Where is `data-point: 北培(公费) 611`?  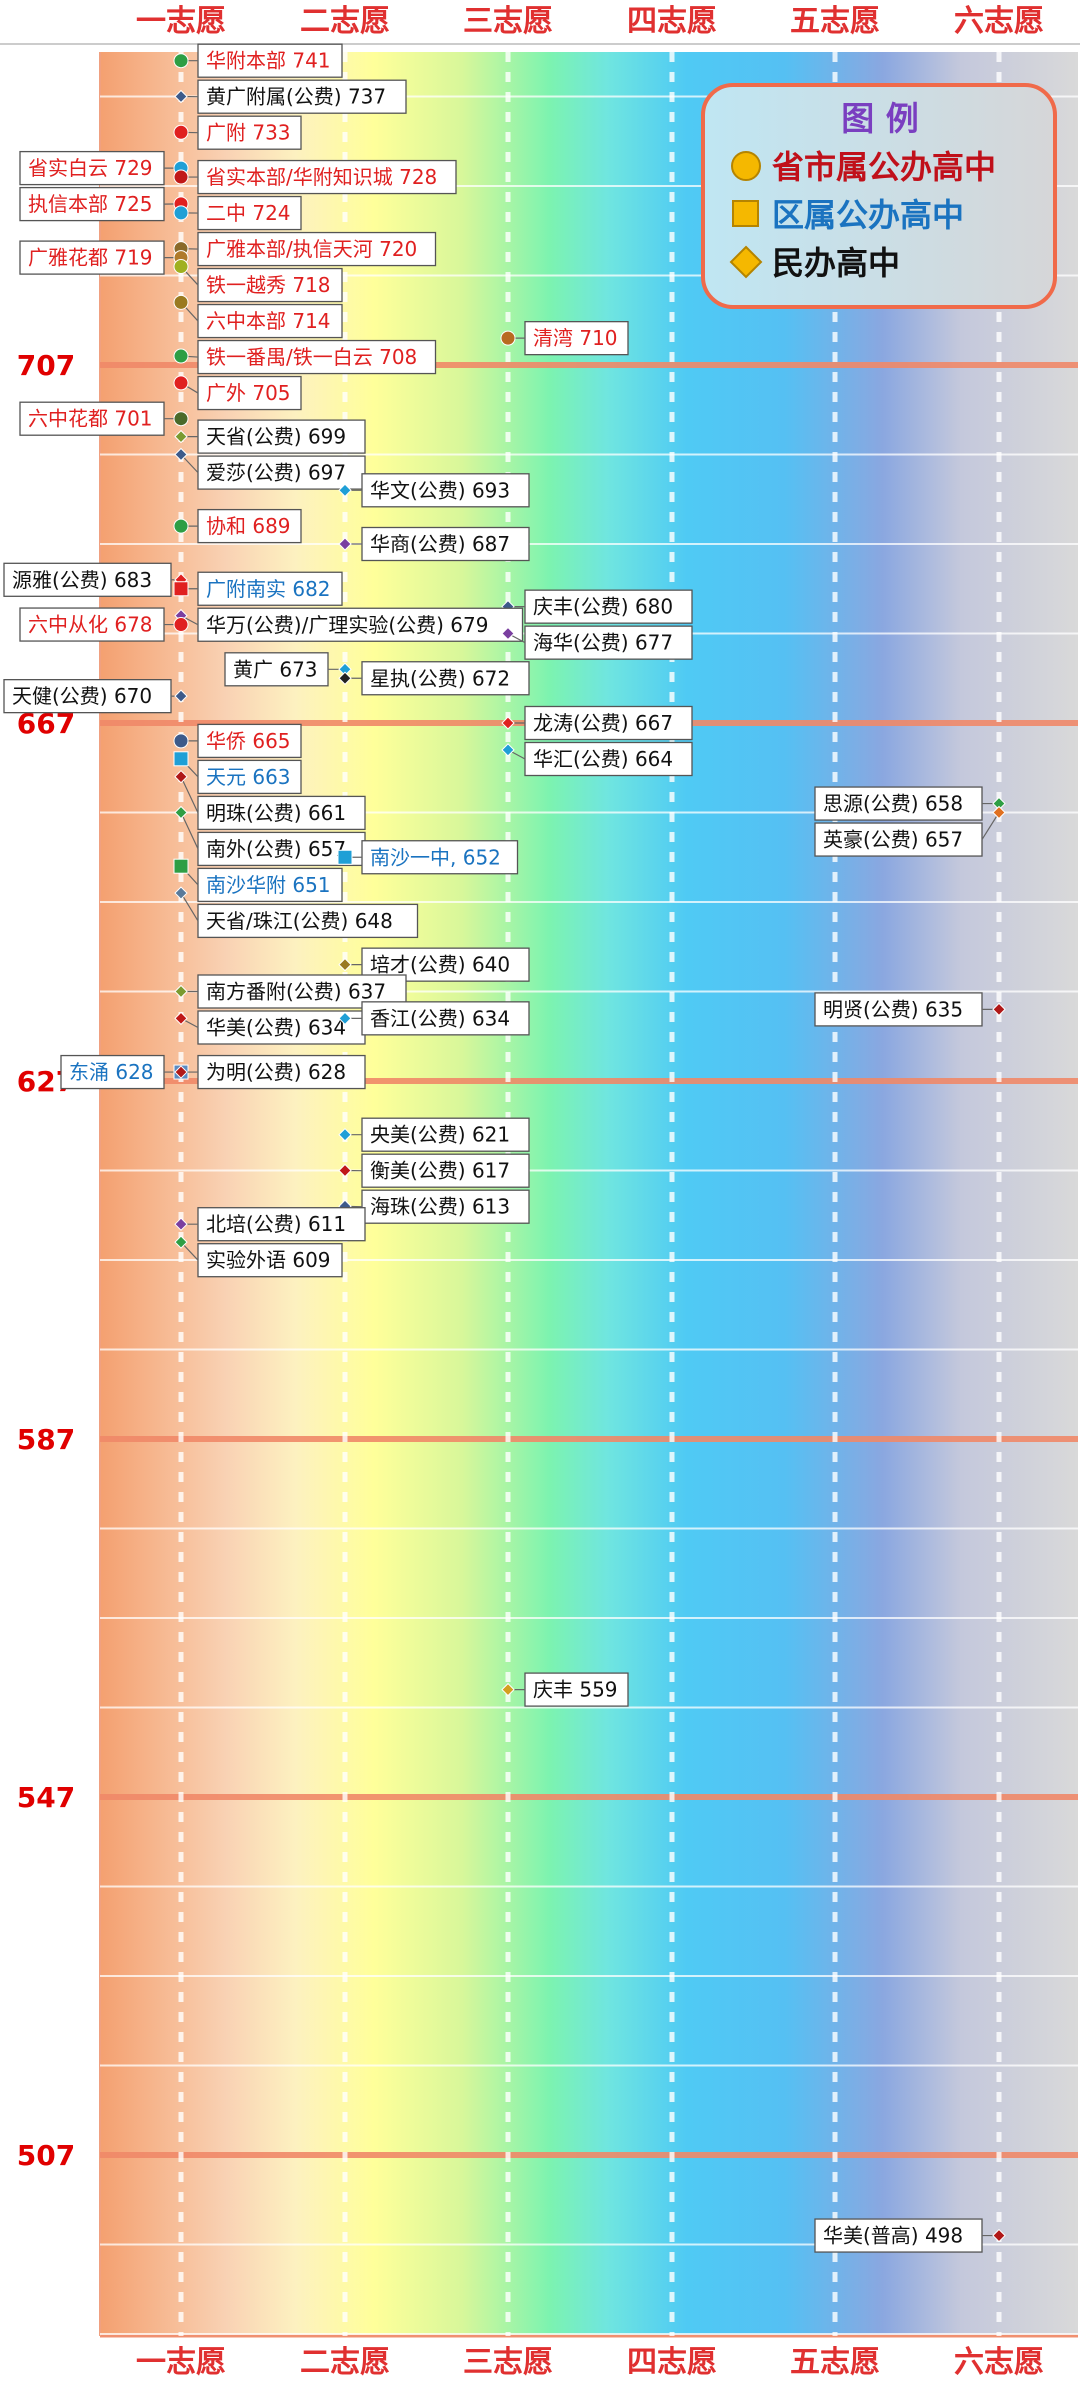
data-point: 北培(公费) 611 is located at coordinates (270, 1224).